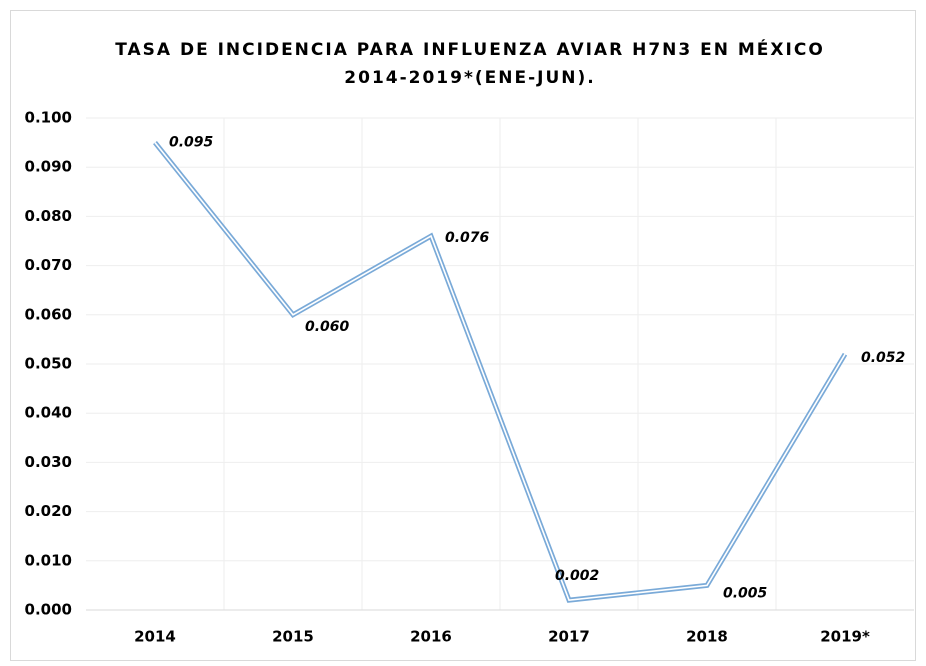  Describe the element at coordinates (48, 216) in the screenshot. I see `y-tick-label: 0.080` at that location.